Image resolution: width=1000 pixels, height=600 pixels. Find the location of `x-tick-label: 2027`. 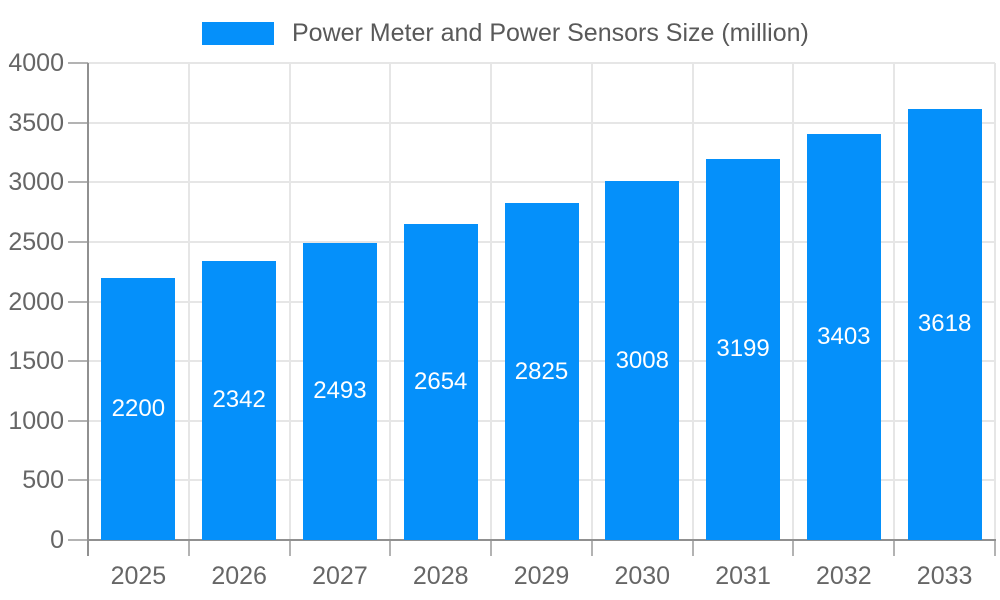

x-tick-label: 2027 is located at coordinates (340, 576).